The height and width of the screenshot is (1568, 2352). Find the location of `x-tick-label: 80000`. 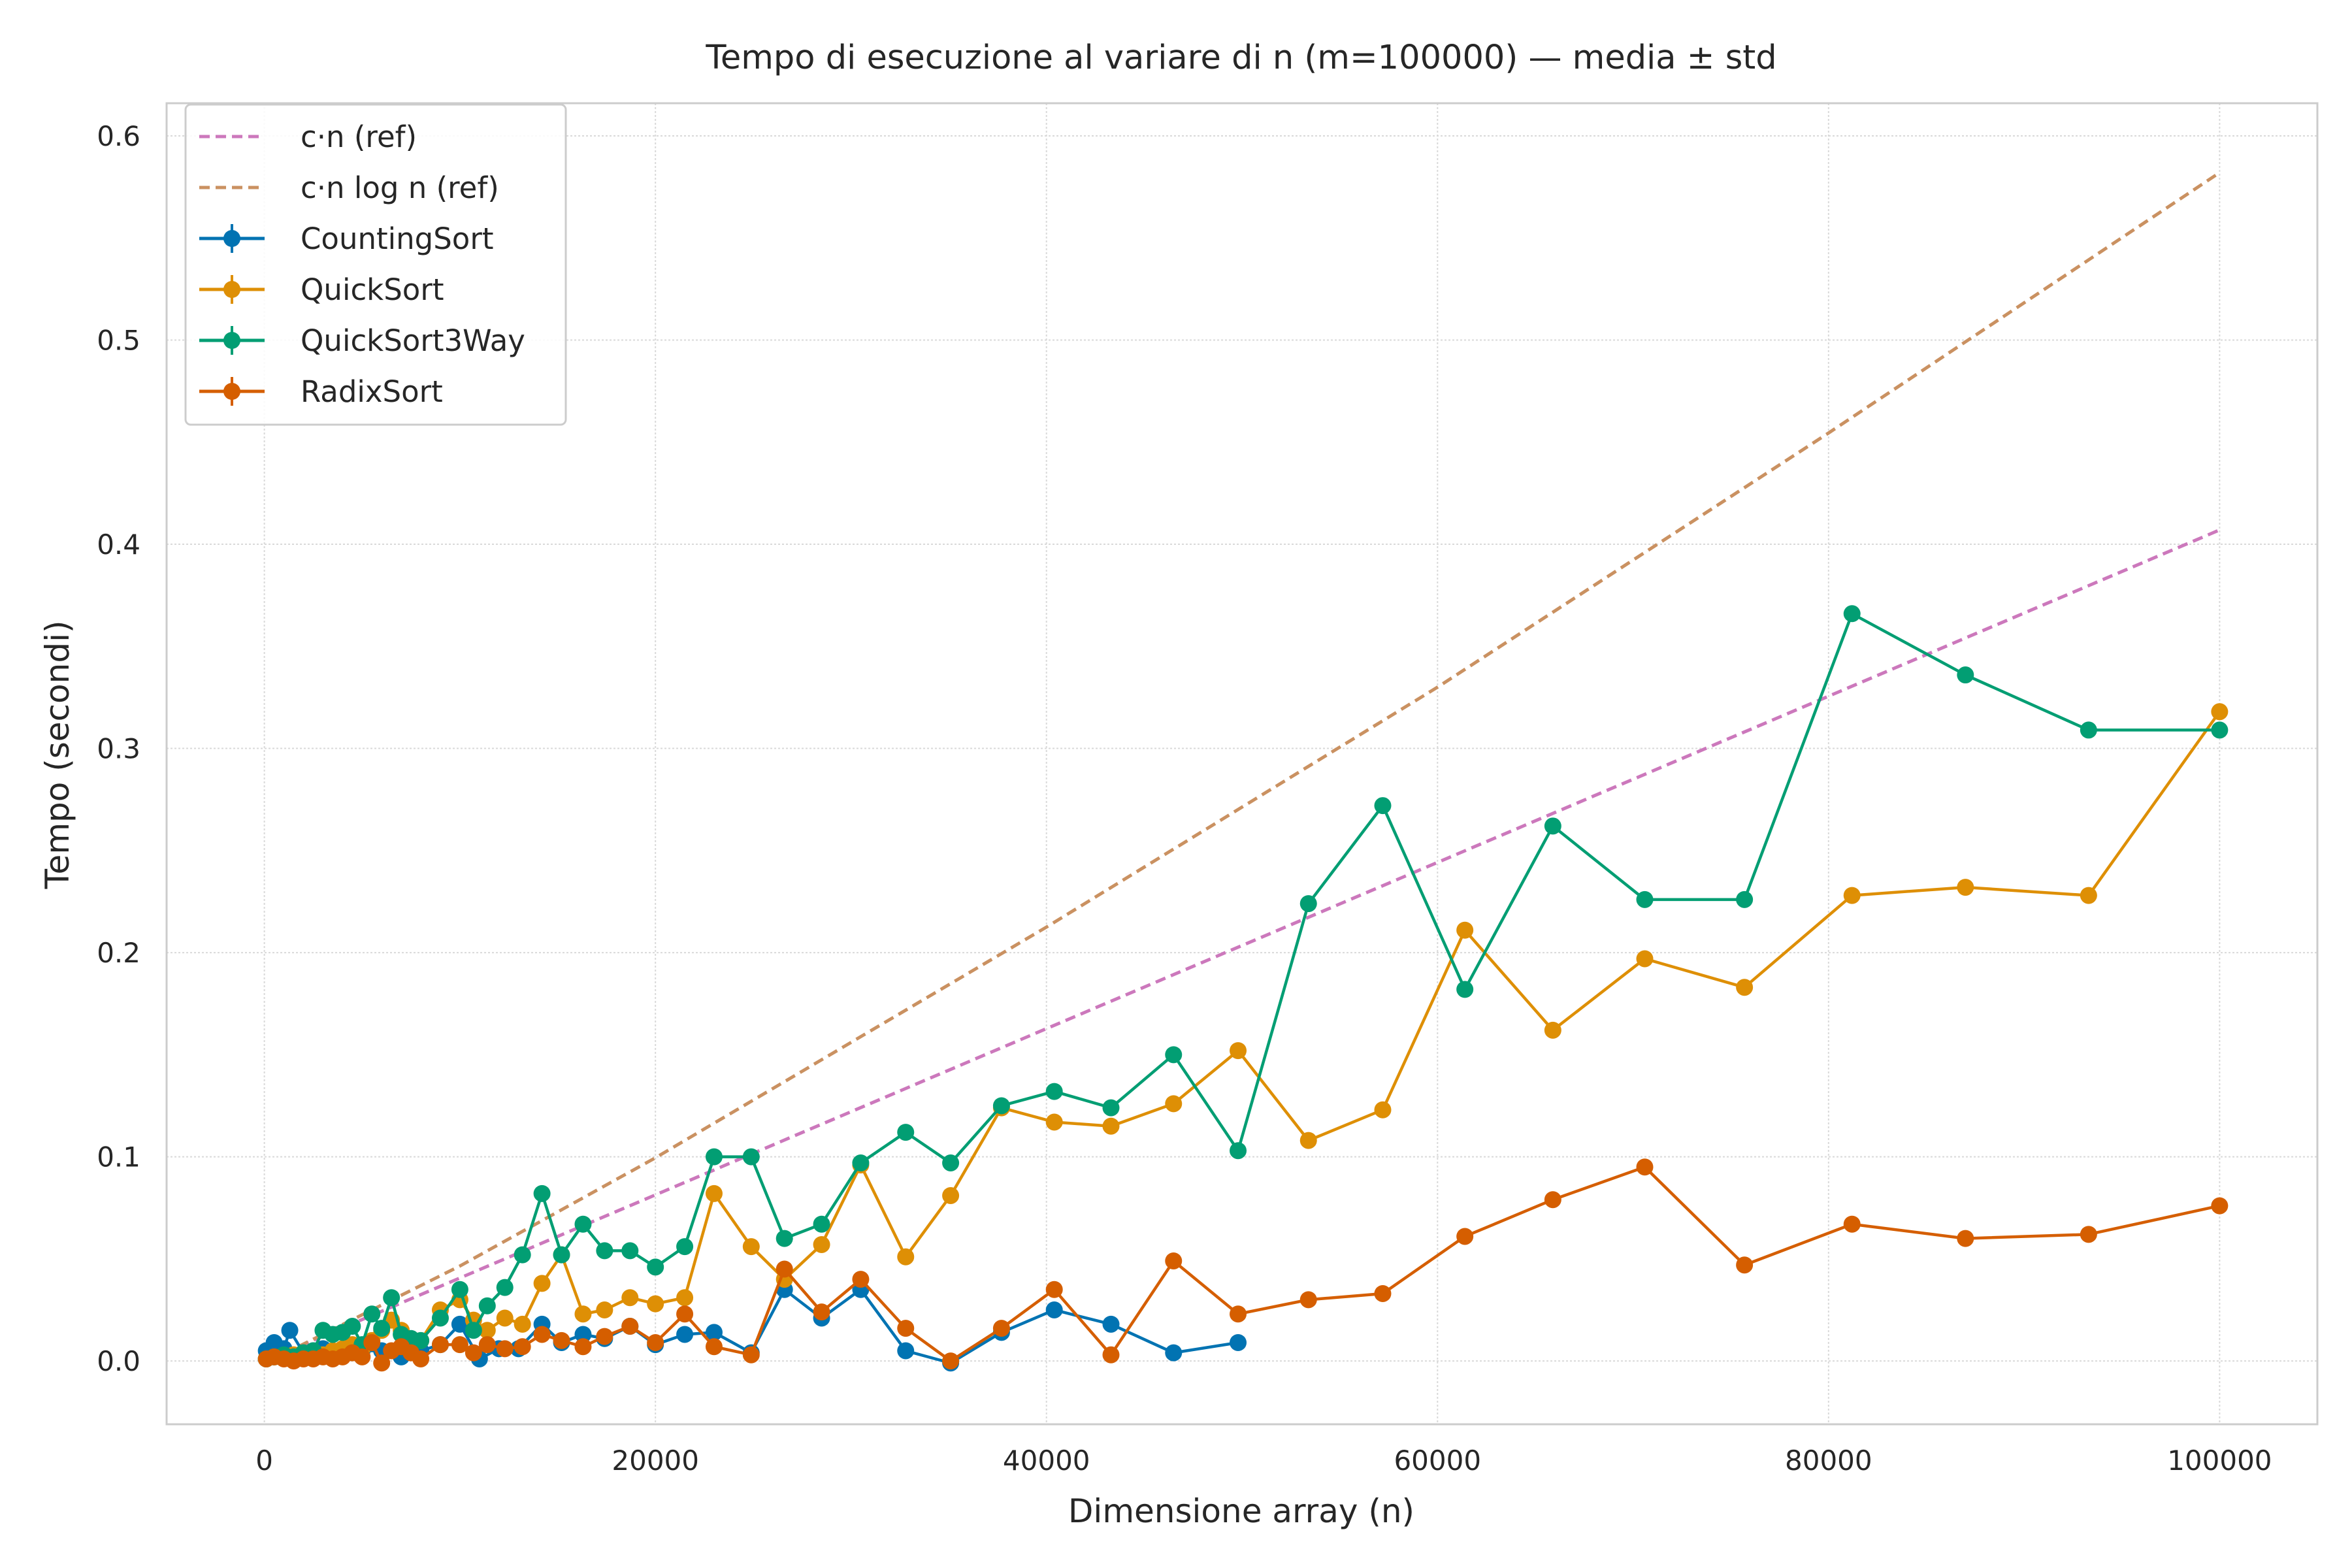

x-tick-label: 80000 is located at coordinates (1828, 1461).